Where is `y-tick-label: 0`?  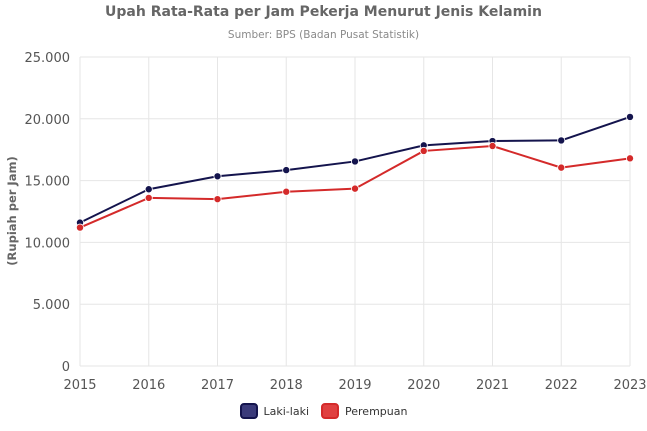
y-tick-label: 0 is located at coordinates (66, 367).